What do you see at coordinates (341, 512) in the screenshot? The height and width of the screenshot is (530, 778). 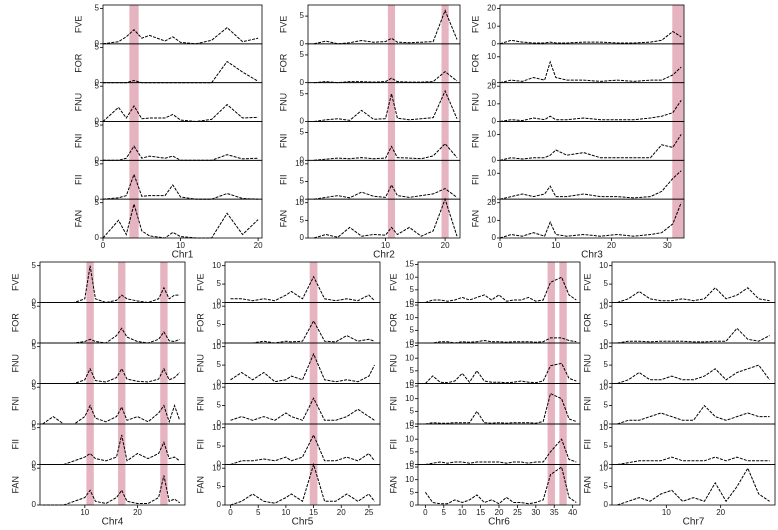 I see `x-tick-label: 20` at bounding box center [341, 512].